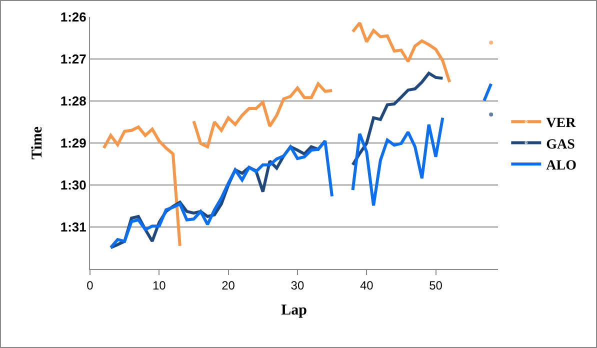  Describe the element at coordinates (73, 101) in the screenshot. I see `y-tick-label: 1:28` at that location.